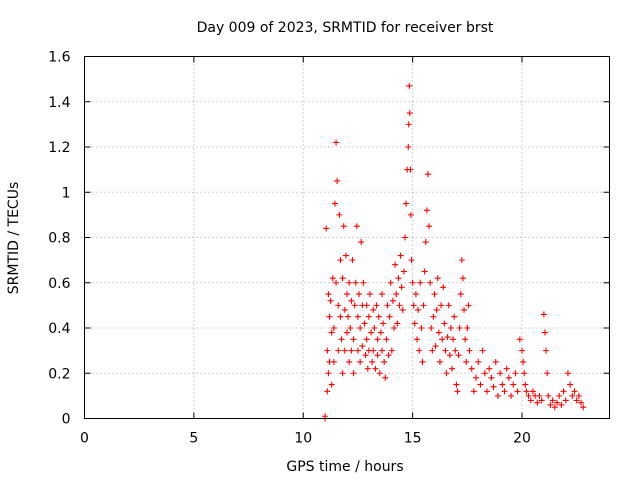 The height and width of the screenshot is (480, 640). What do you see at coordinates (66, 420) in the screenshot?
I see `y-tick-label: 0` at bounding box center [66, 420].